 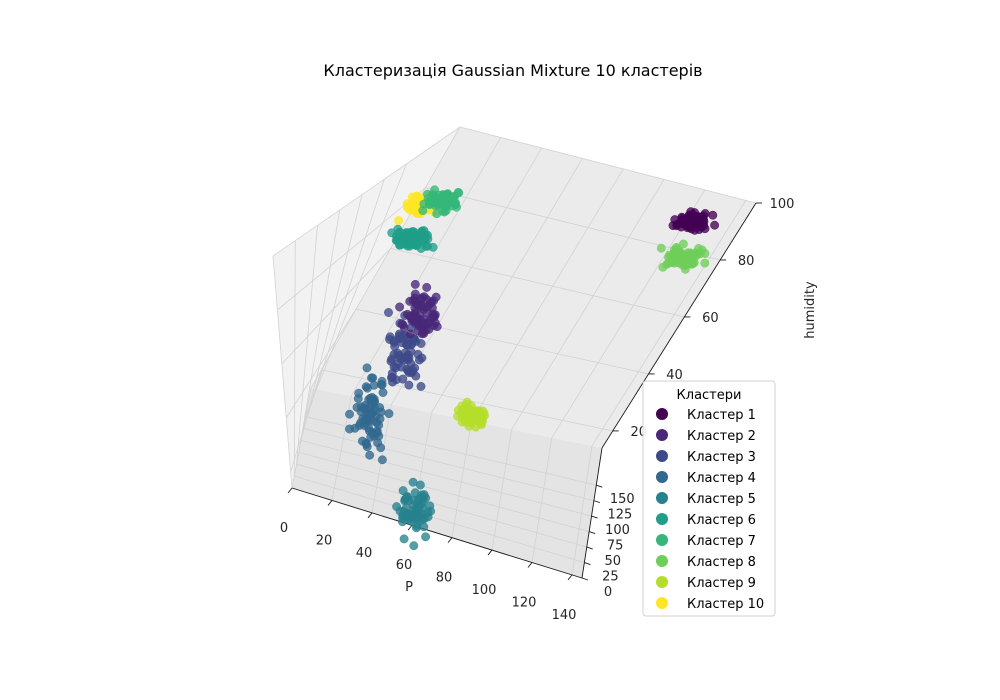 I want to click on legend-label: Кластер 5, so click(x=721, y=499).